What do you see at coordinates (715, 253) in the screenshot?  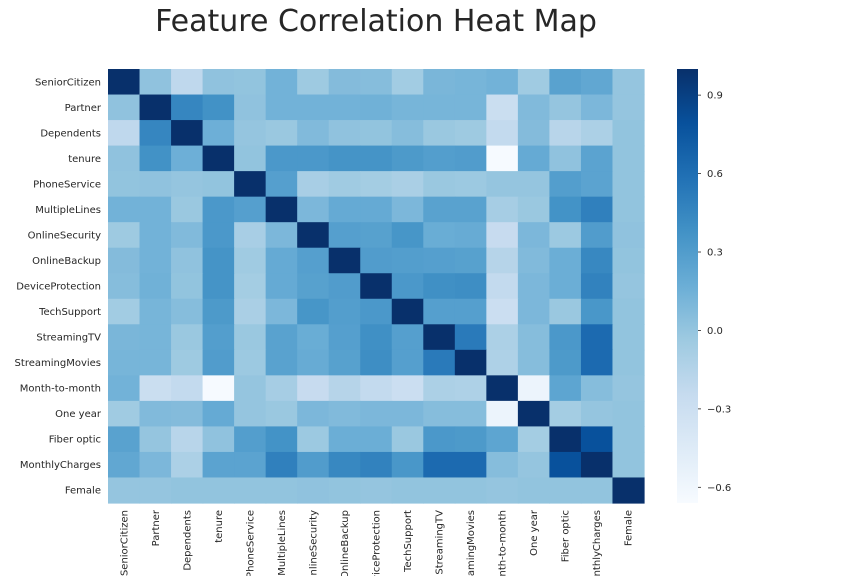 I see `colorbar-tick-label: 0.3` at bounding box center [715, 253].